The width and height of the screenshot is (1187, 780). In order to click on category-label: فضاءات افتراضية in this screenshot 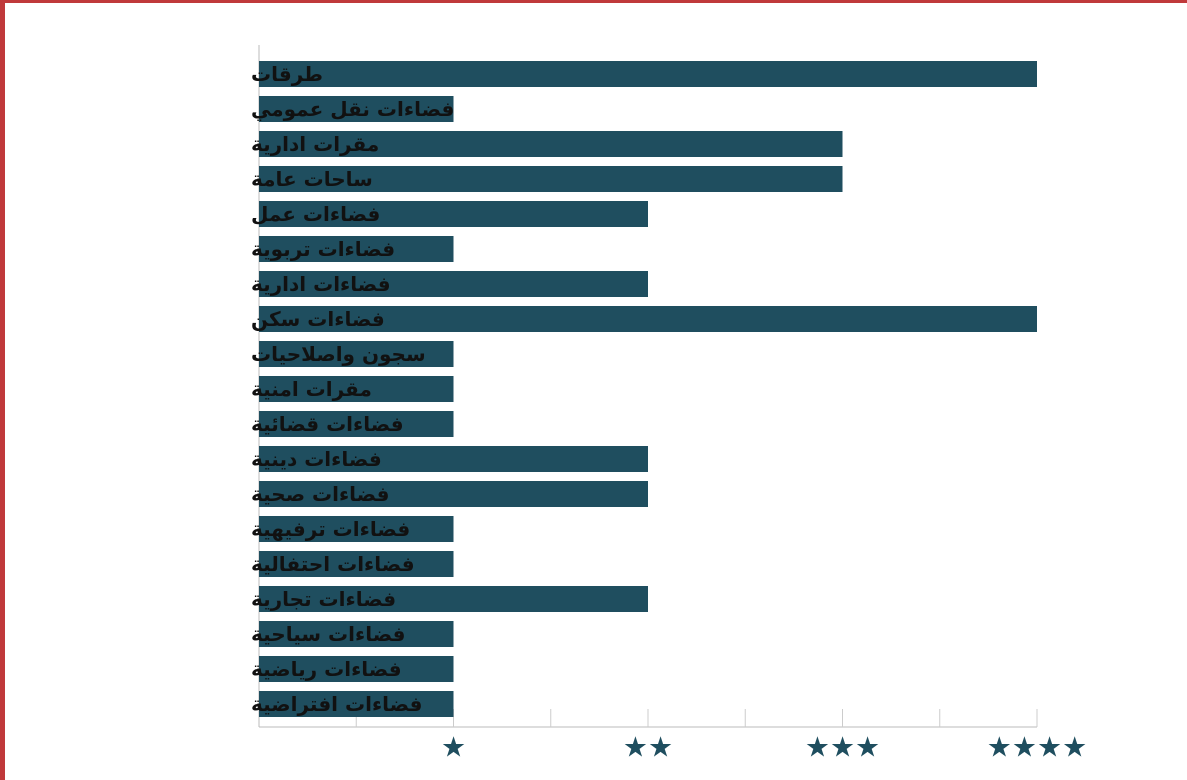, I will do `click(336, 704)`.